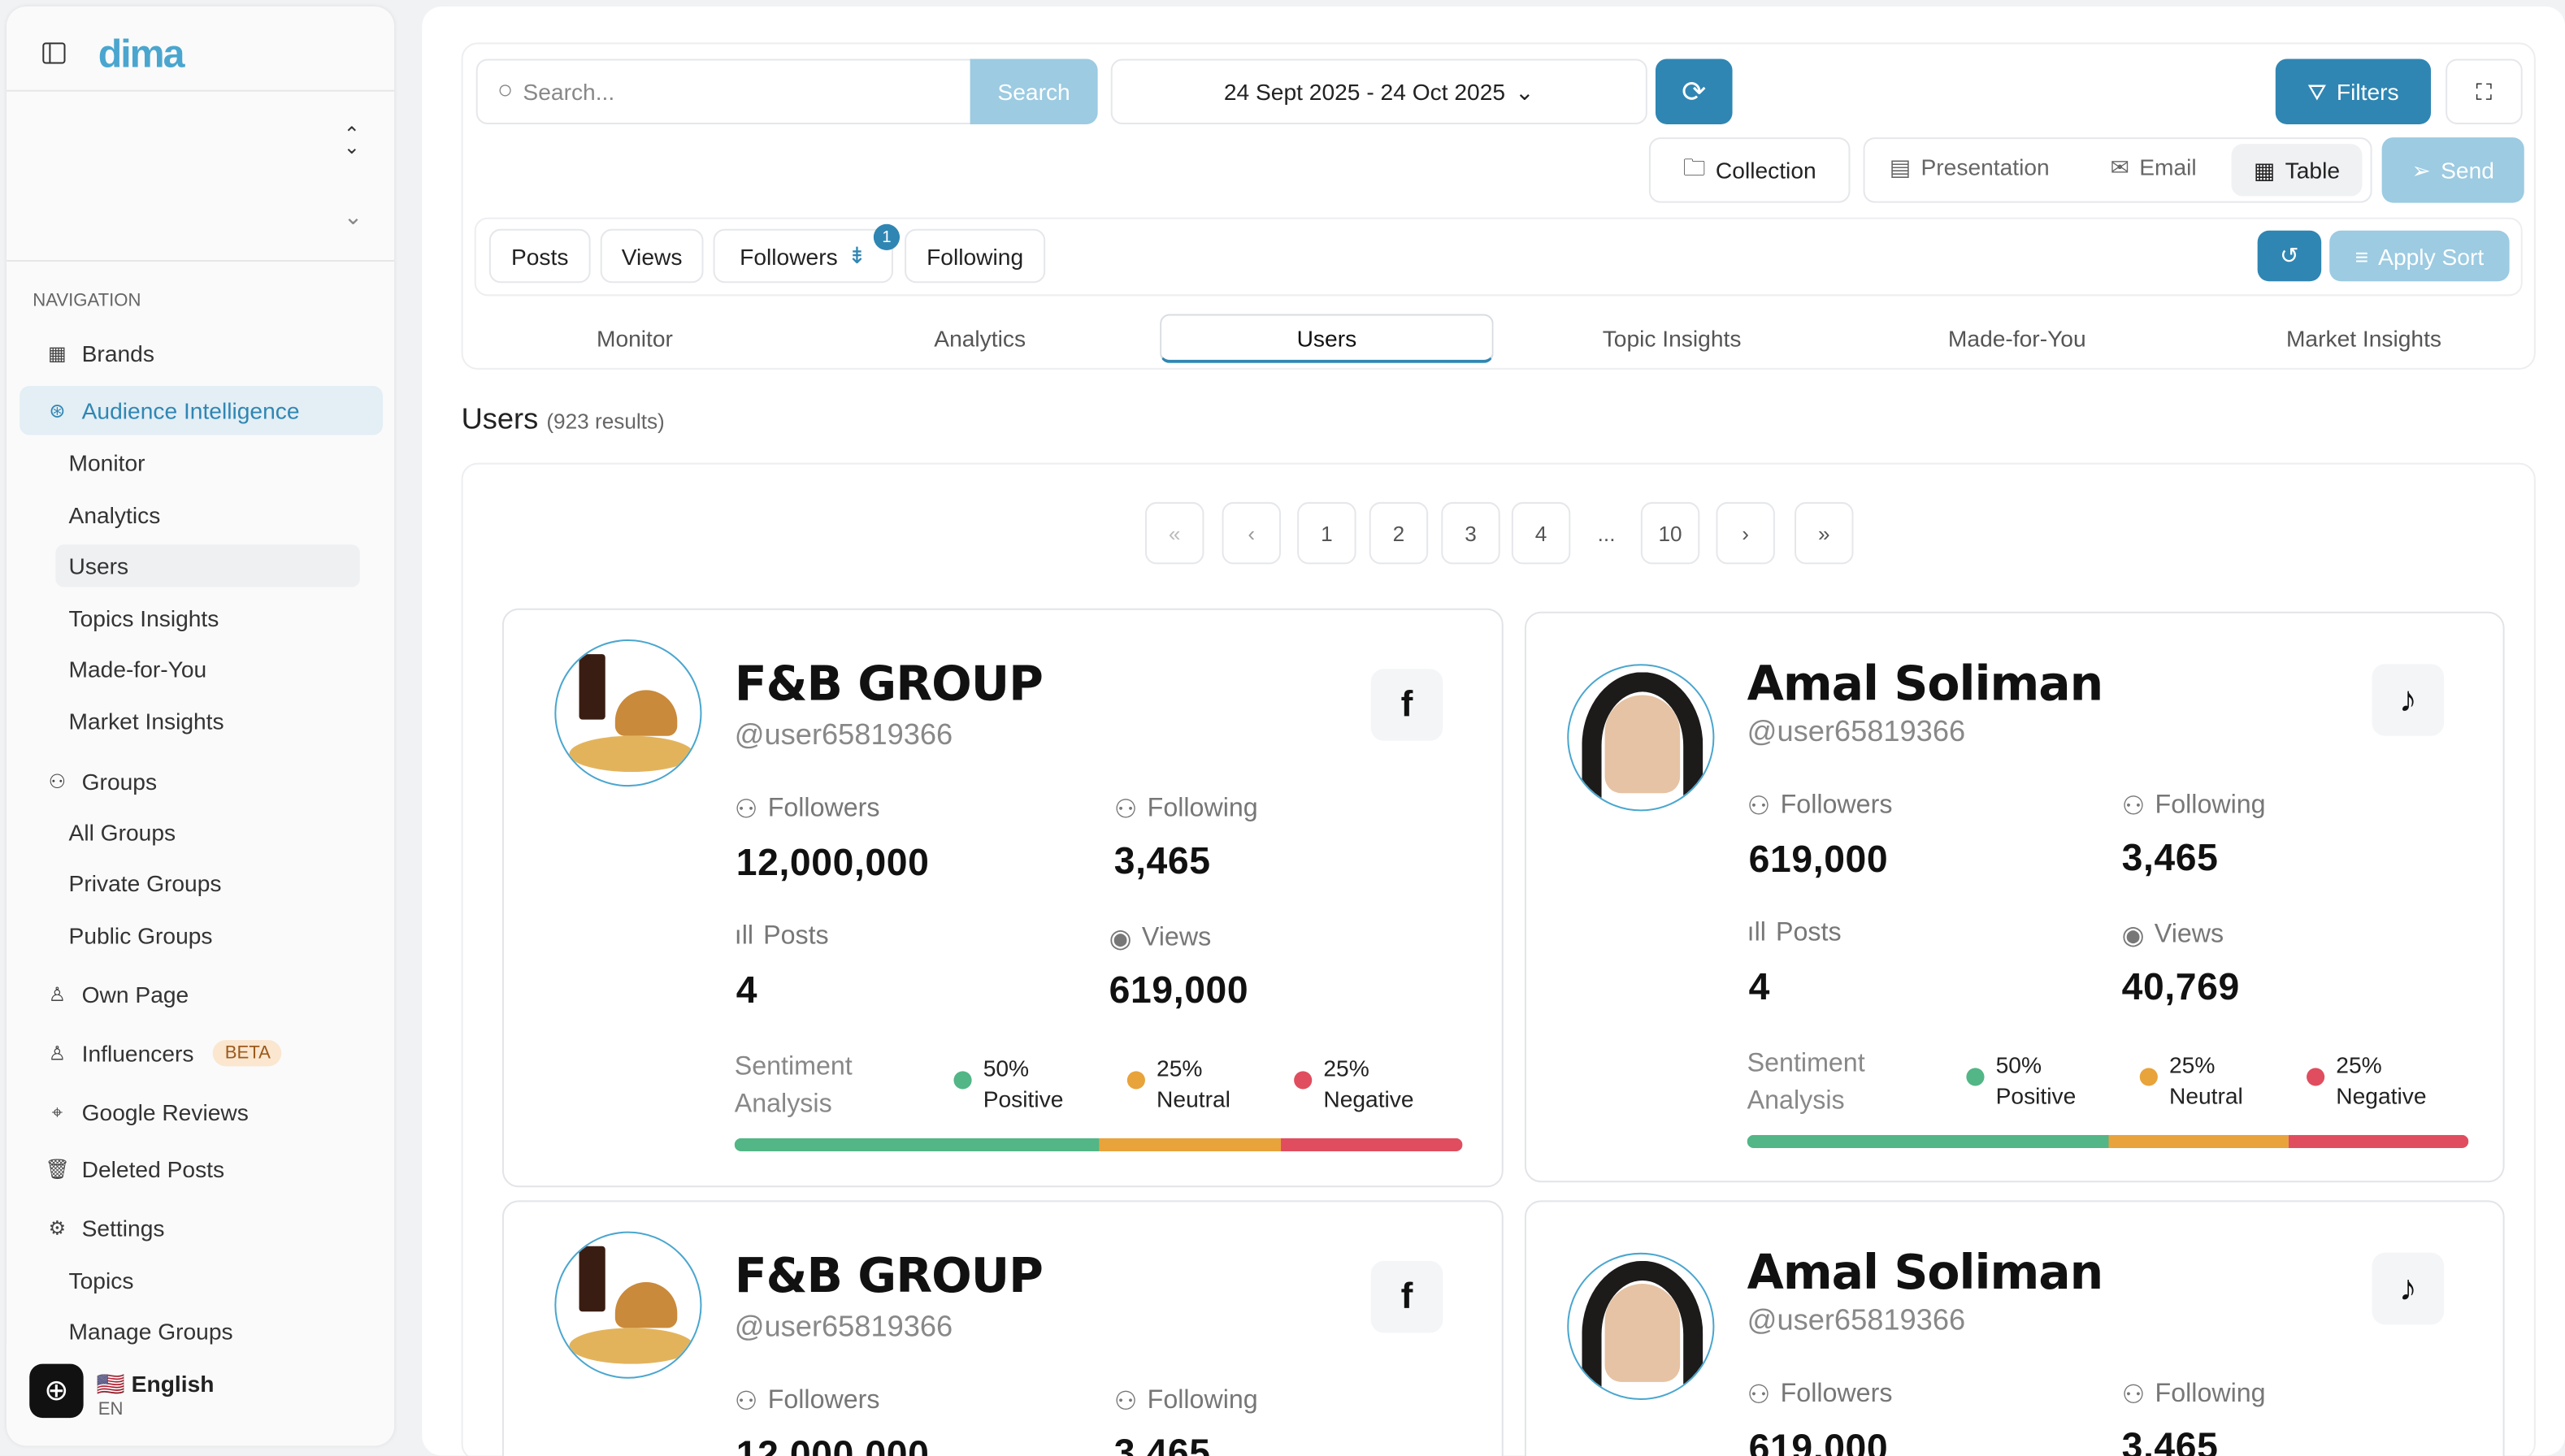  What do you see at coordinates (796, 937) in the screenshot?
I see `label: Posts` at bounding box center [796, 937].